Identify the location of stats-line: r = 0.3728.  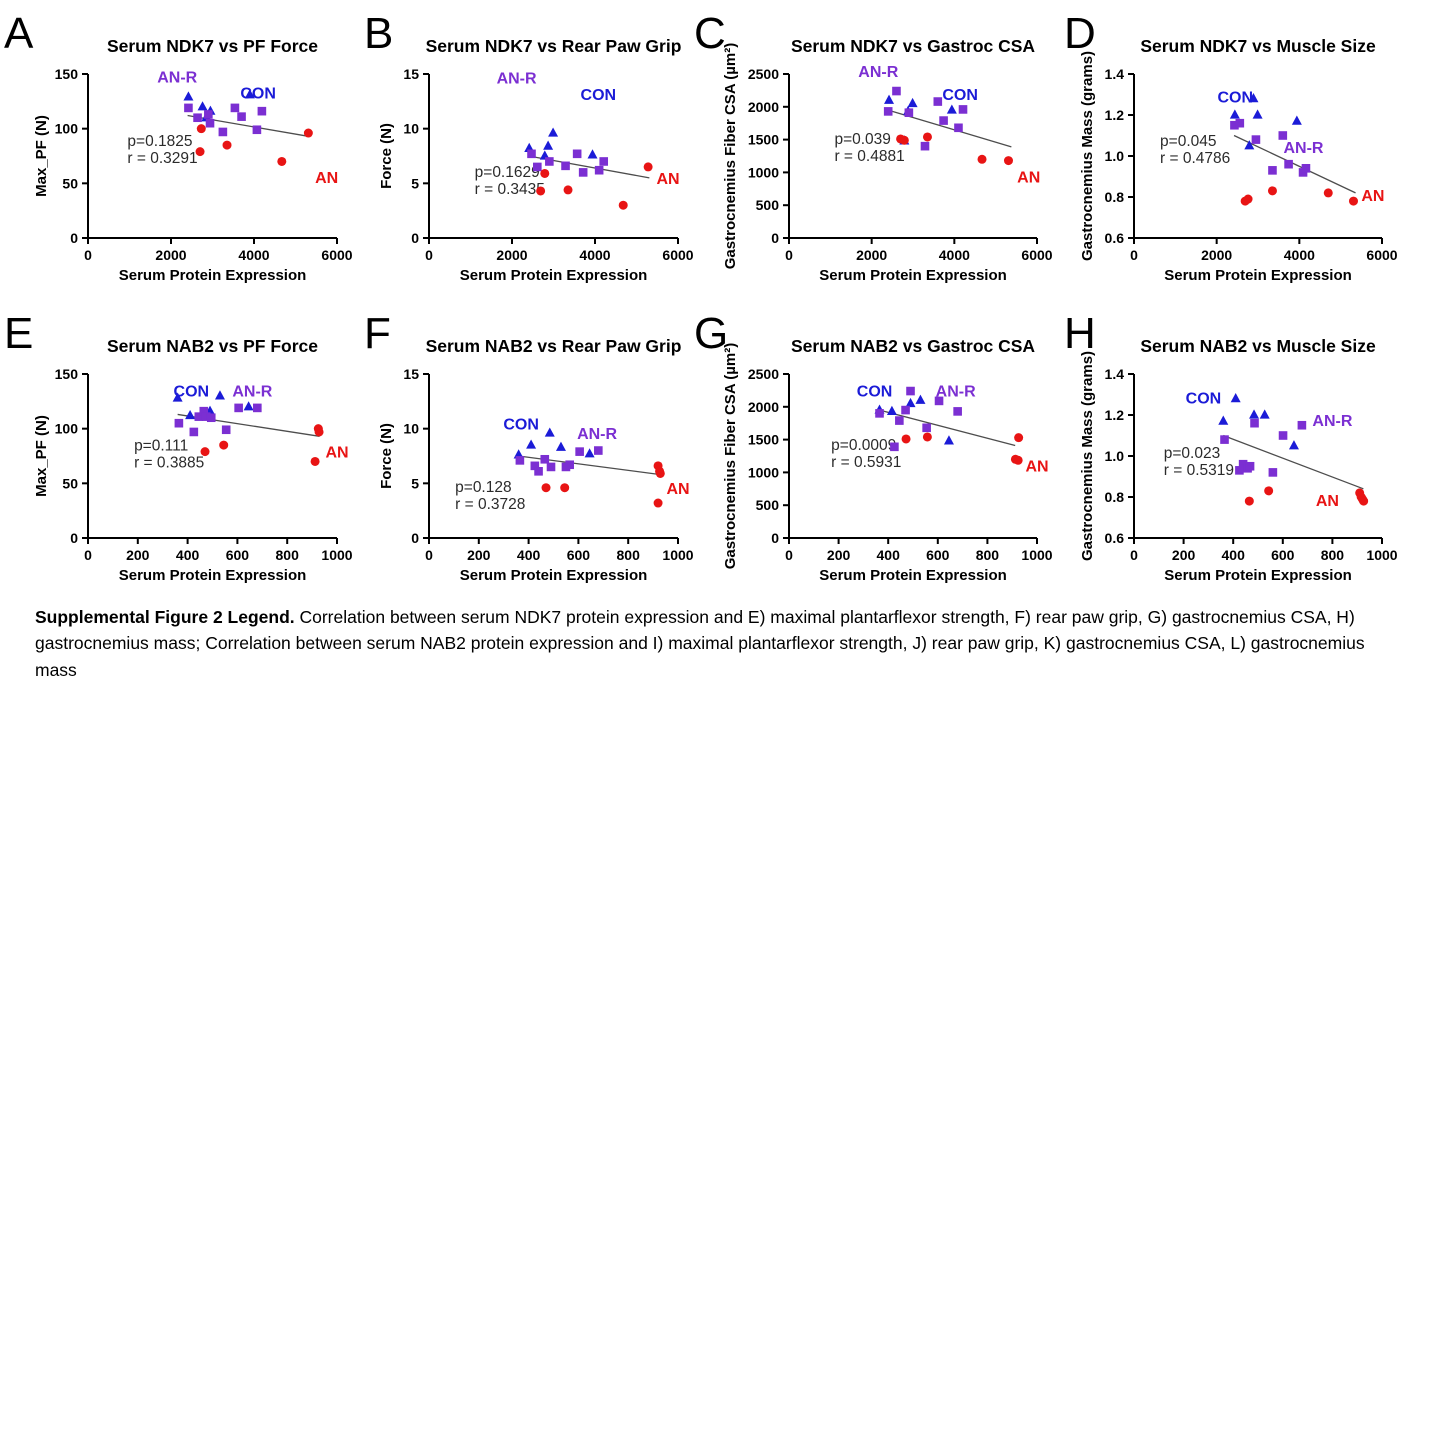
(490, 504).